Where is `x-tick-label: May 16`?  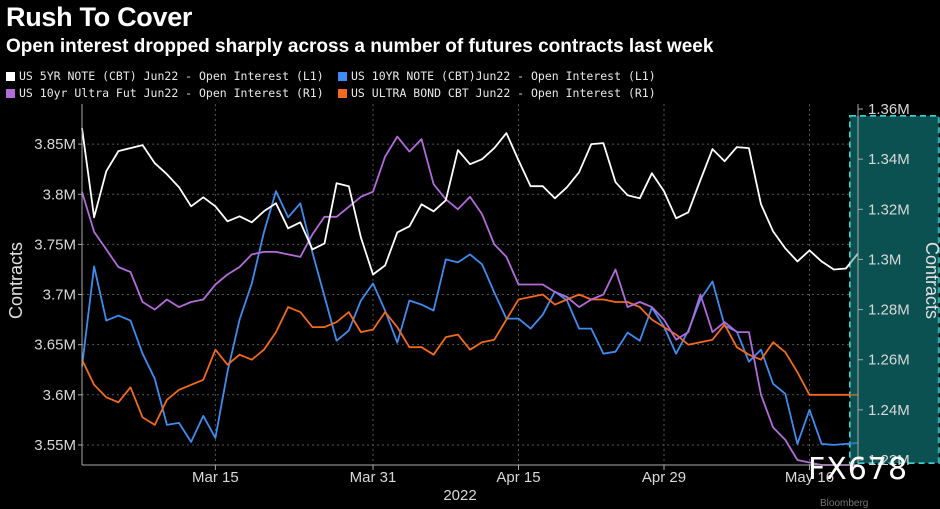 x-tick-label: May 16 is located at coordinates (809, 477).